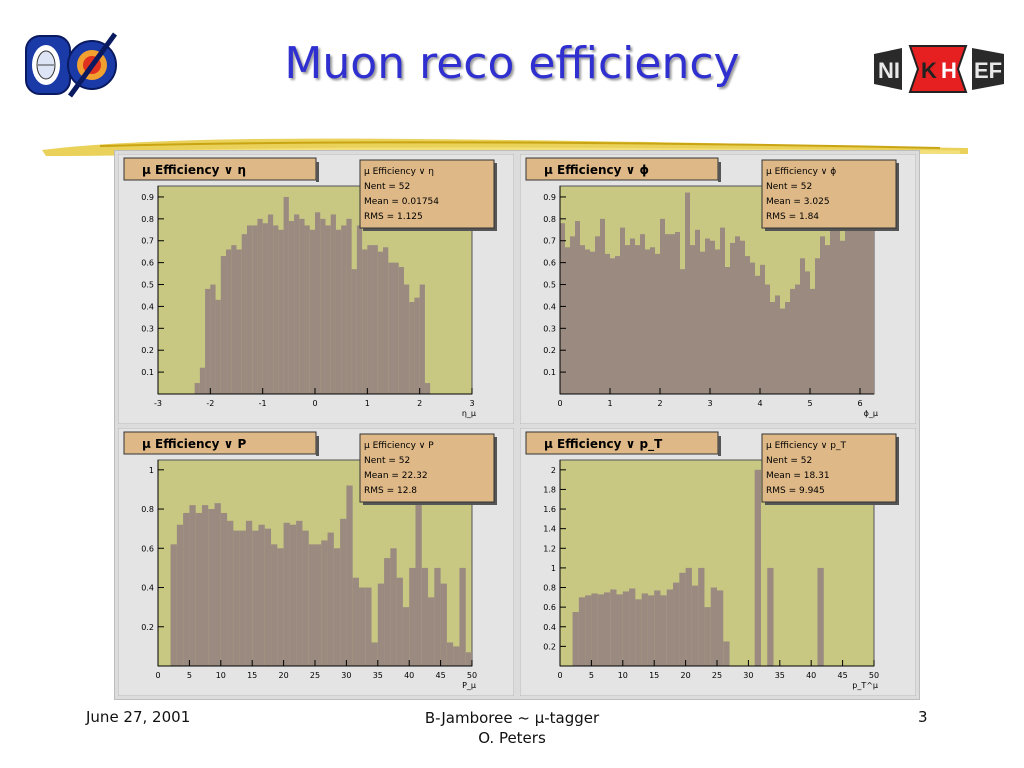 The width and height of the screenshot is (1024, 768). Describe the element at coordinates (512, 738) in the screenshot. I see `footer-author: O. Peters` at that location.